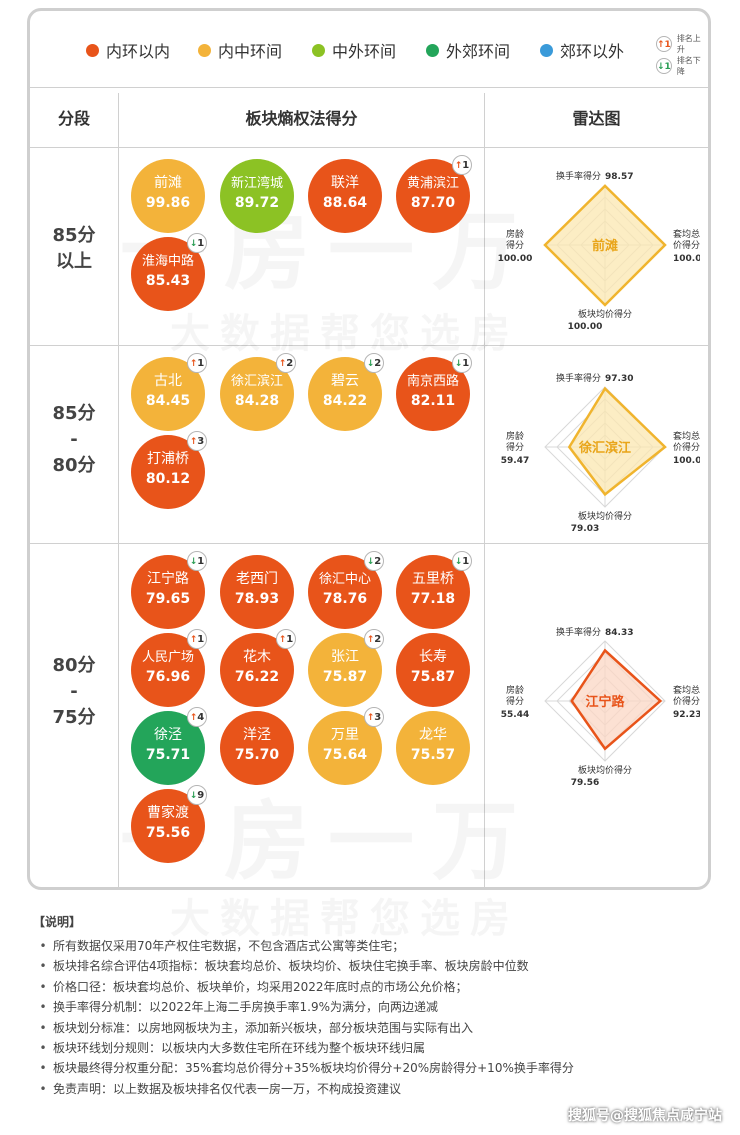  Describe the element at coordinates (167, 261) in the screenshot. I see `district-name: 淮海中路` at that location.